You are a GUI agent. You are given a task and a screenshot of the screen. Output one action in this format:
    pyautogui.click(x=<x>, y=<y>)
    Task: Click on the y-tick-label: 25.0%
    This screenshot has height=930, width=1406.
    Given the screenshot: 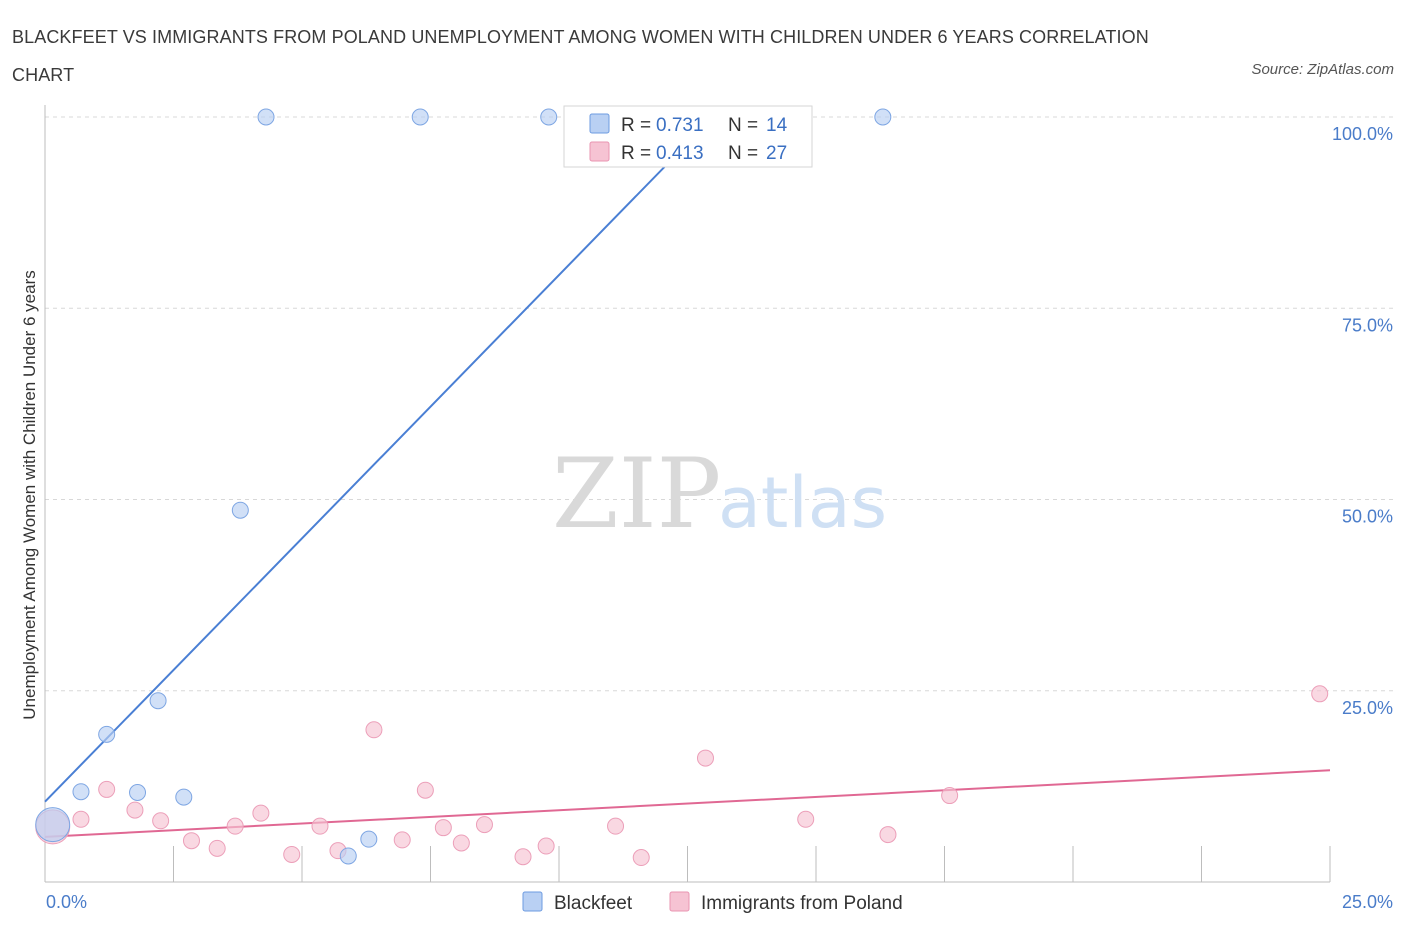 What is the action you would take?
    pyautogui.click(x=1367, y=708)
    